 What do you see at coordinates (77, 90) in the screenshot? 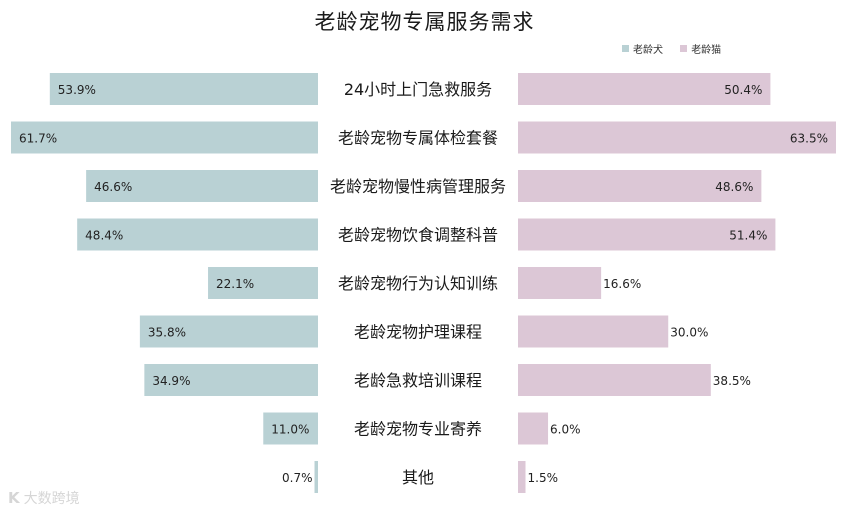
I see `data-label-dog-0: 53.9%` at bounding box center [77, 90].